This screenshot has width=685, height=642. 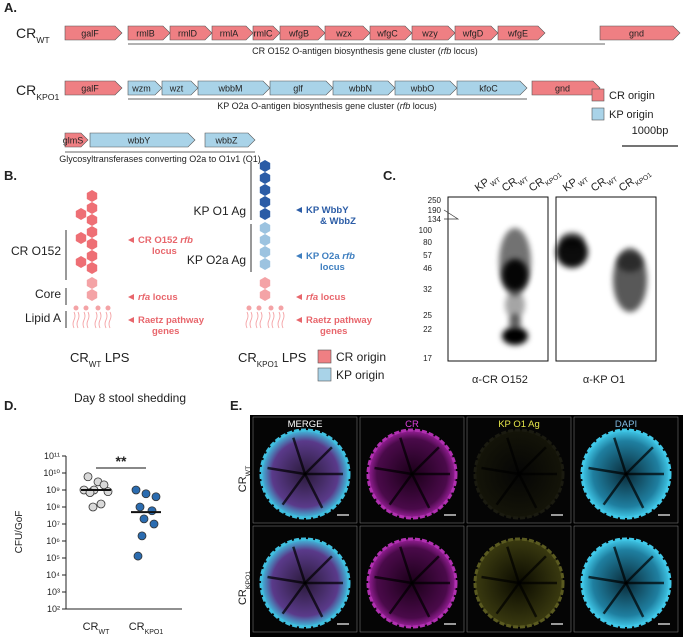 I want to click on y-tick-label: 10⁸, so click(x=53, y=507).